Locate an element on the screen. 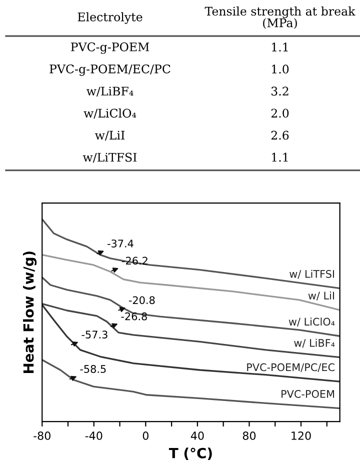 The height and width of the screenshot is (470, 360). category-label: PVC-g-POEM/EC/PC is located at coordinates (110, 70).